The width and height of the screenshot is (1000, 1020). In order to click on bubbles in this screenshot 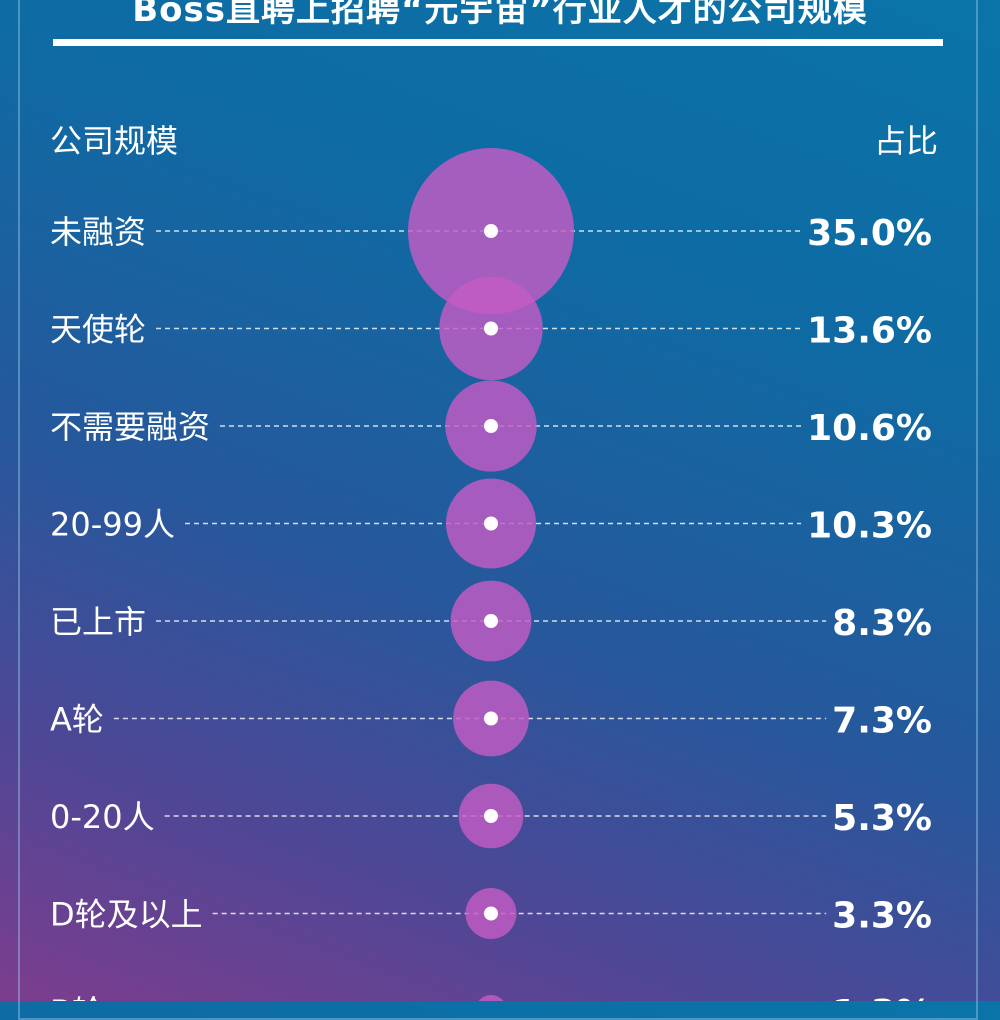, I will do `click(491, 574)`.